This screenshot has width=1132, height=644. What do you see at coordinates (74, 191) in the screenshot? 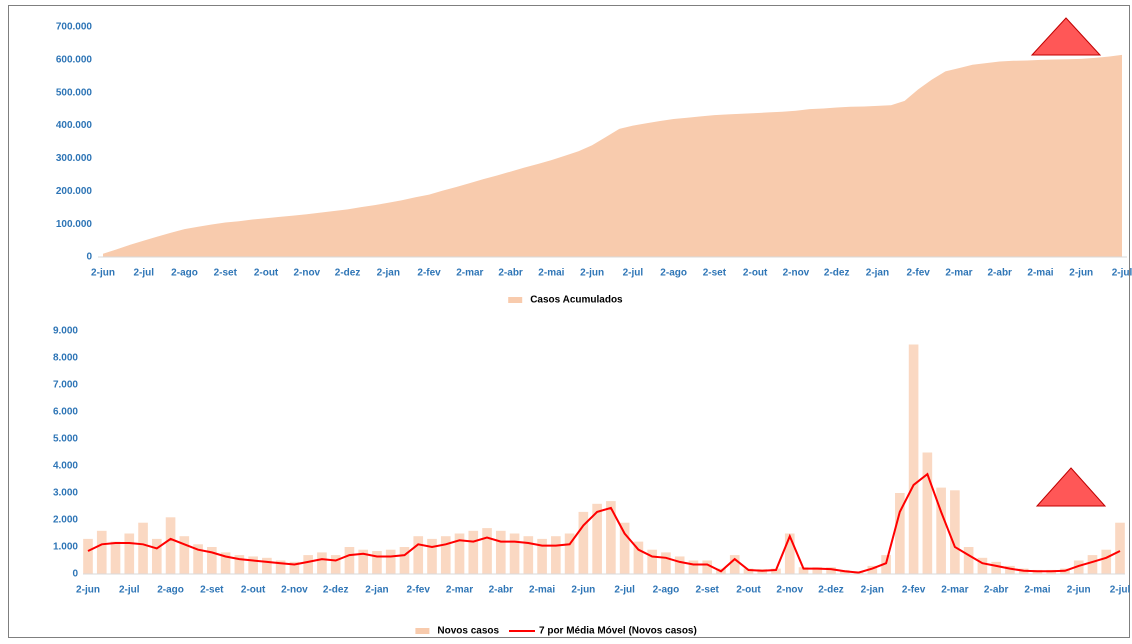
I see `y-tick-label: 200.000` at bounding box center [74, 191].